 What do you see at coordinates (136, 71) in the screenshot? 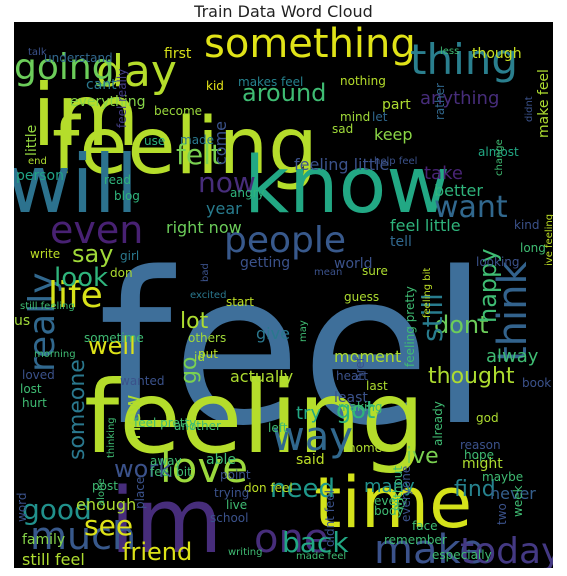
I see `word-day: day` at bounding box center [136, 71].